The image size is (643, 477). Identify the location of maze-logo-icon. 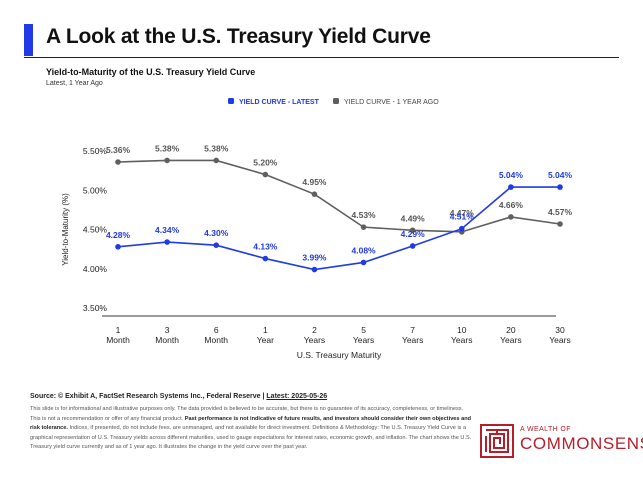
(497, 441).